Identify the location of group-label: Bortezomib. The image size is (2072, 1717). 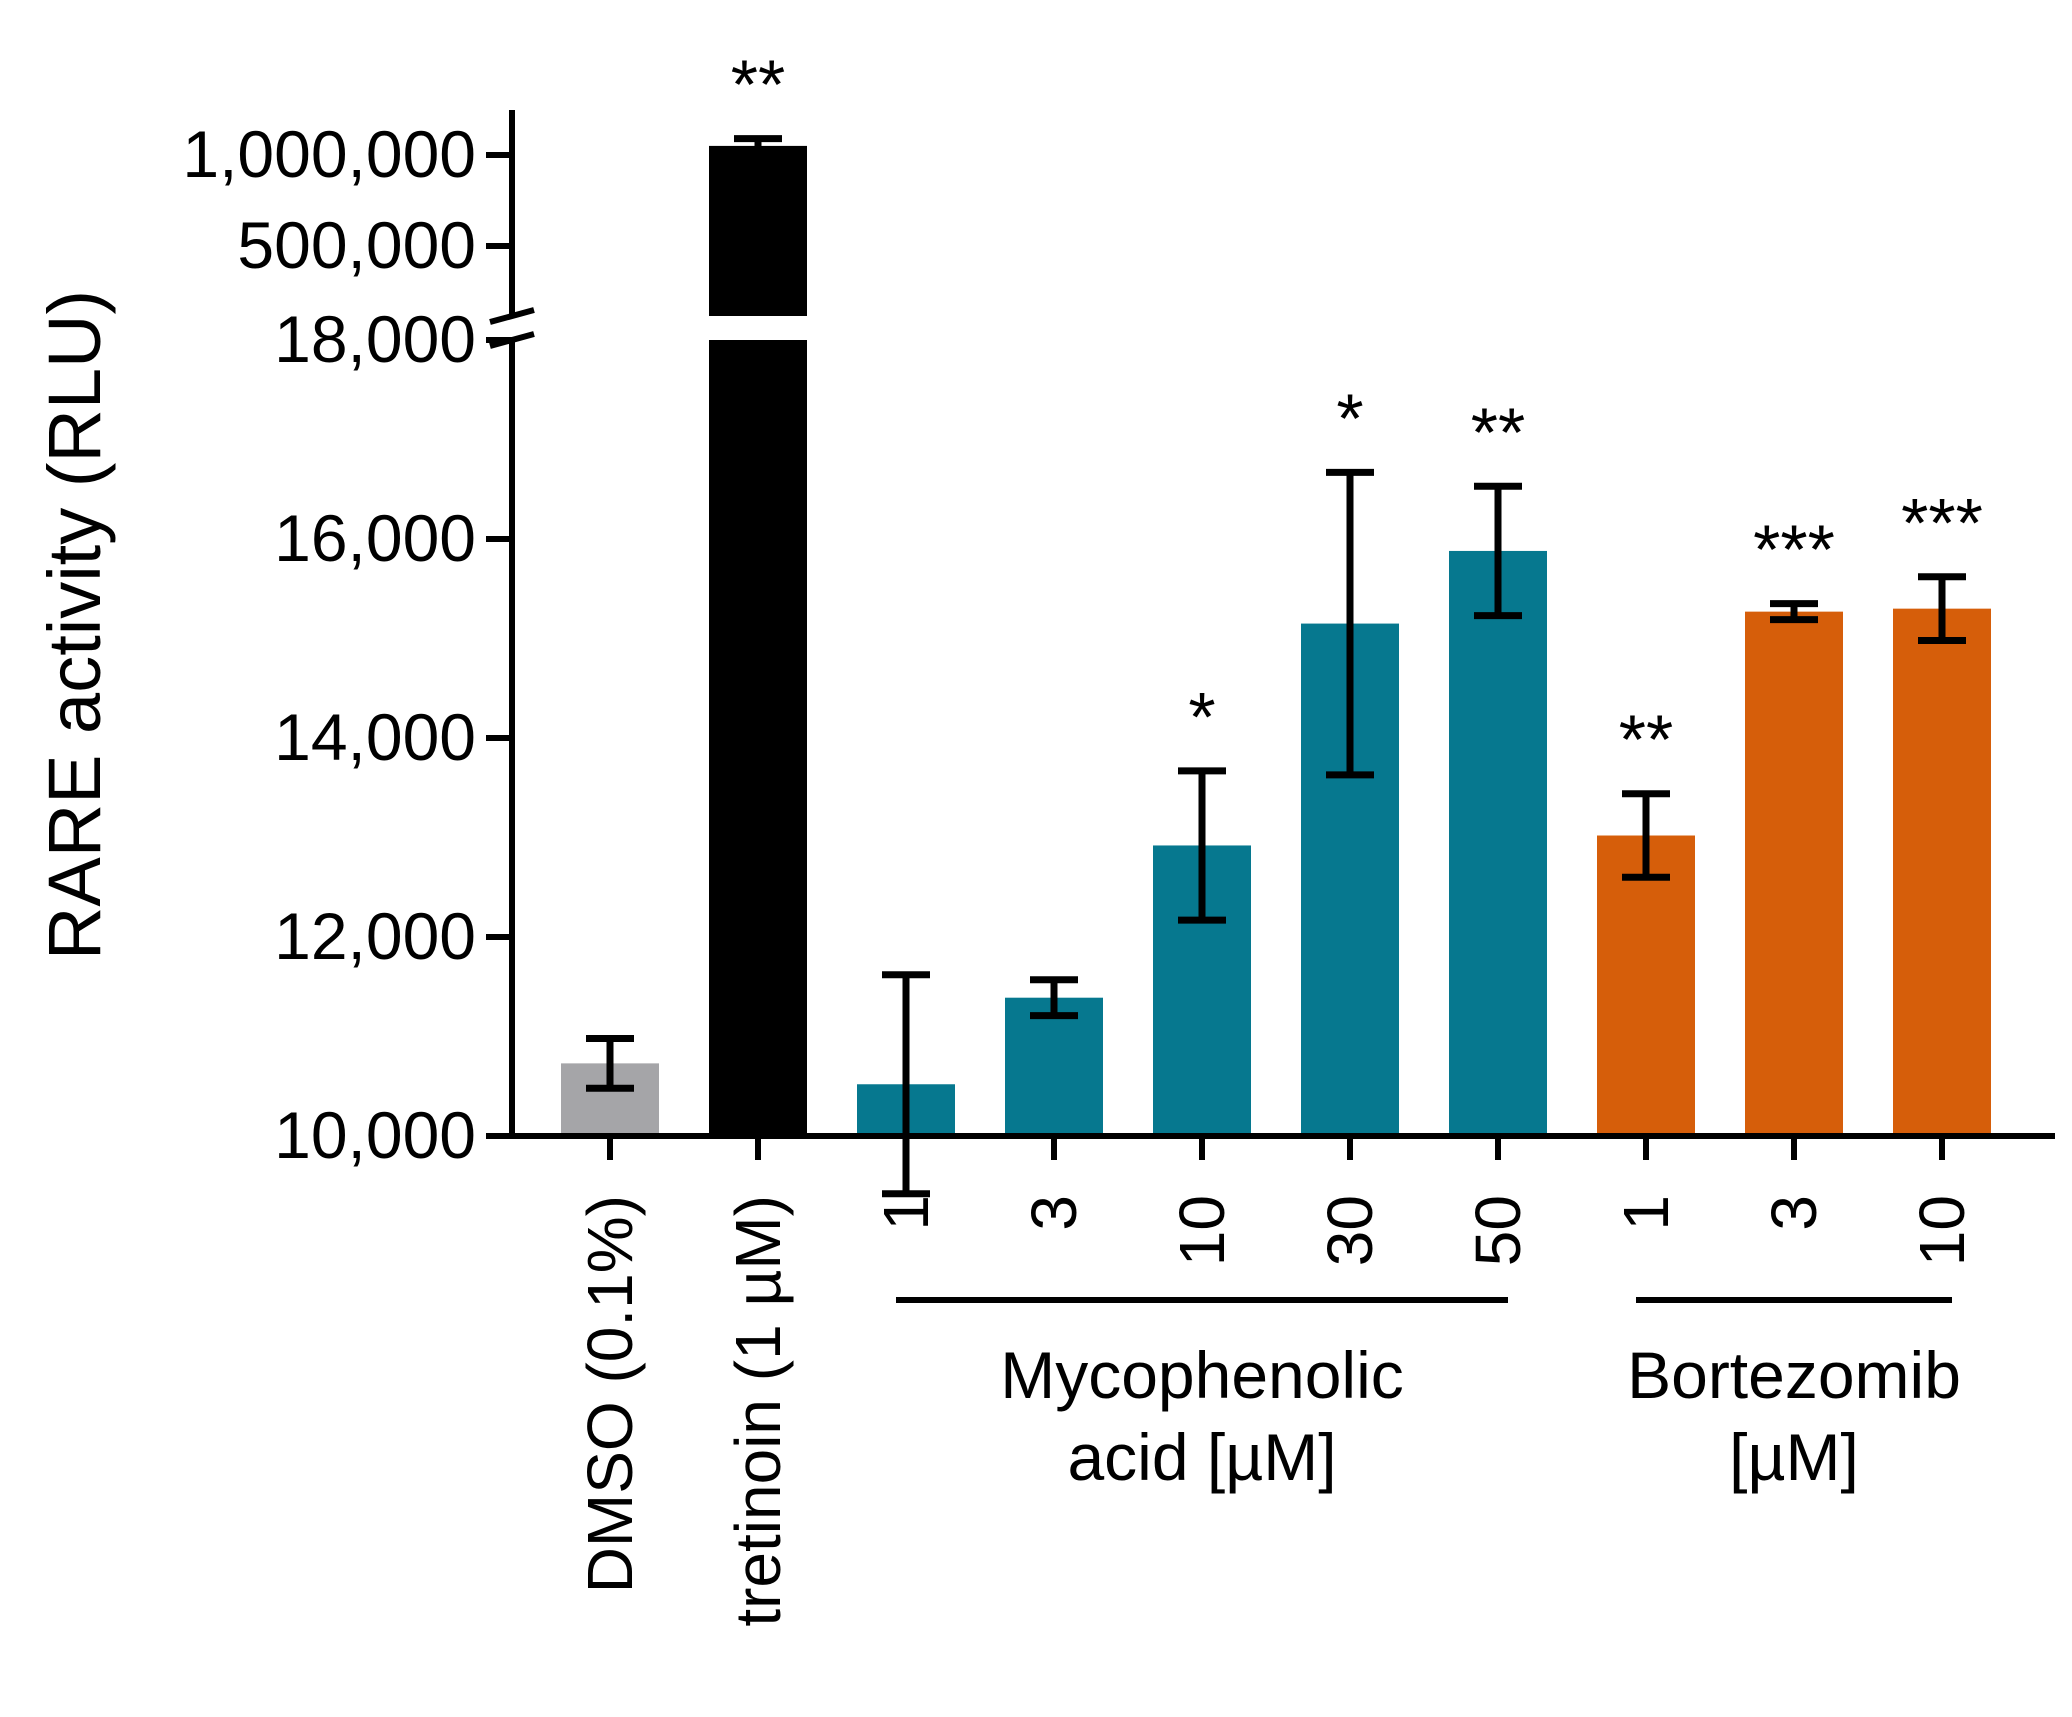
(1794, 1375).